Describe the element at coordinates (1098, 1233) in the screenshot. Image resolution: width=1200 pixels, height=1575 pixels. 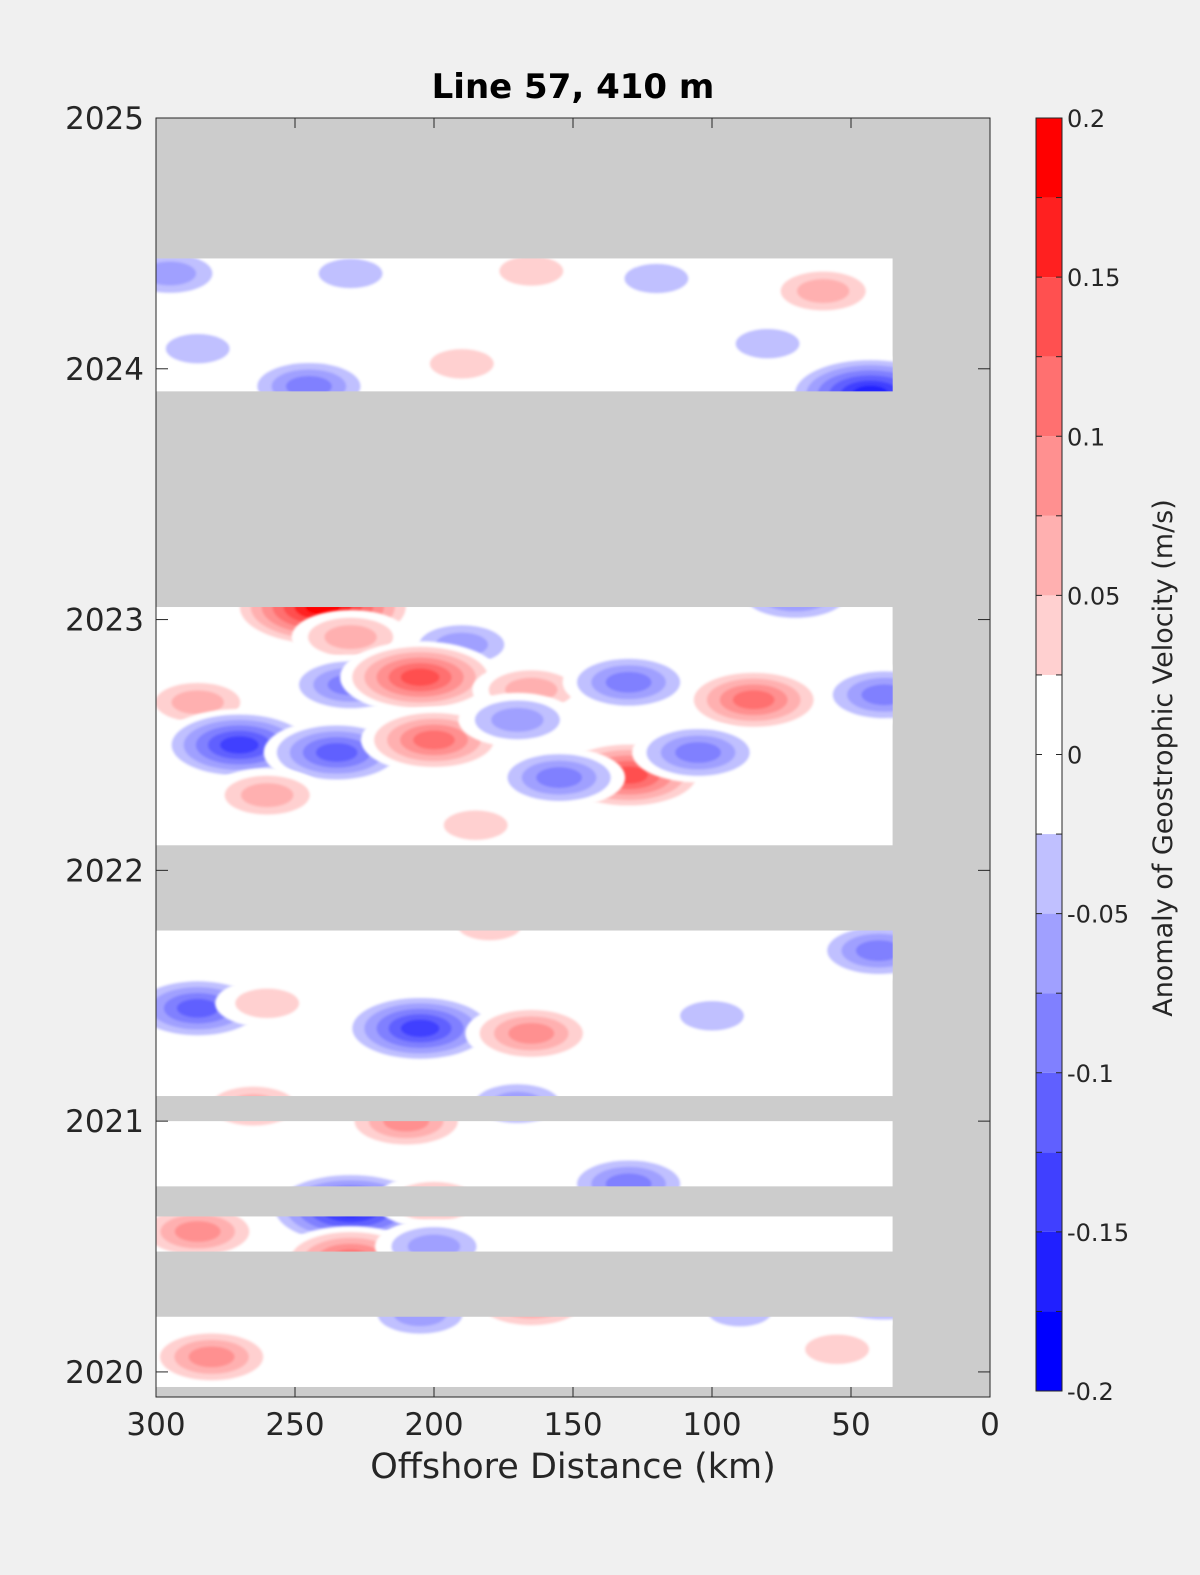
I see `colorbar-tick-label: -0.15` at that location.